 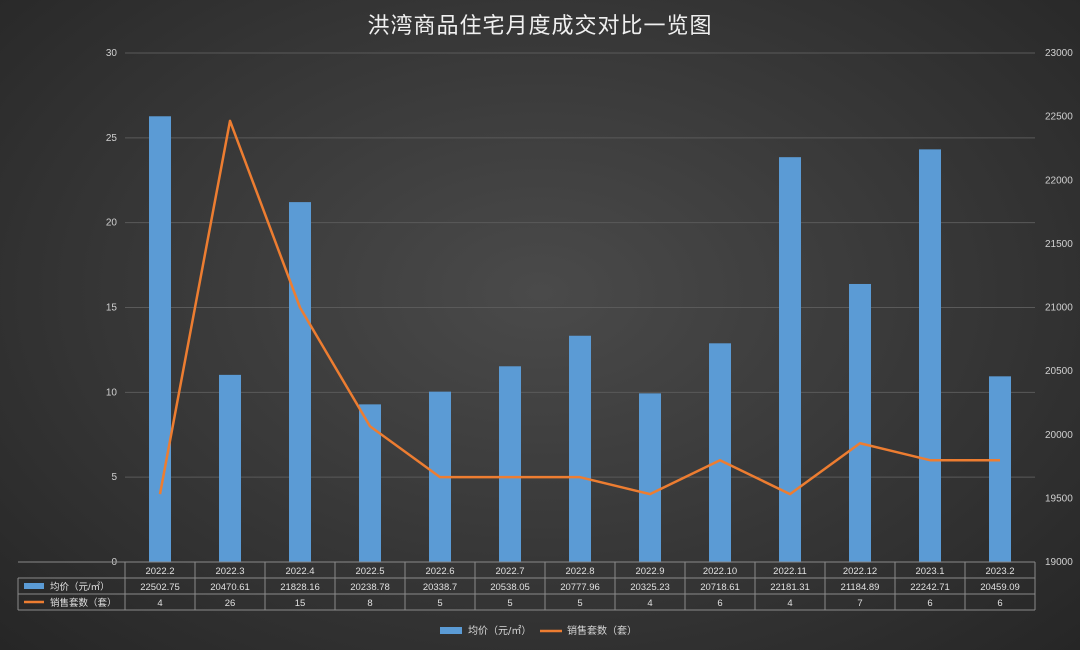 I want to click on y-right-tick-label: 22500, so click(x=1059, y=117).